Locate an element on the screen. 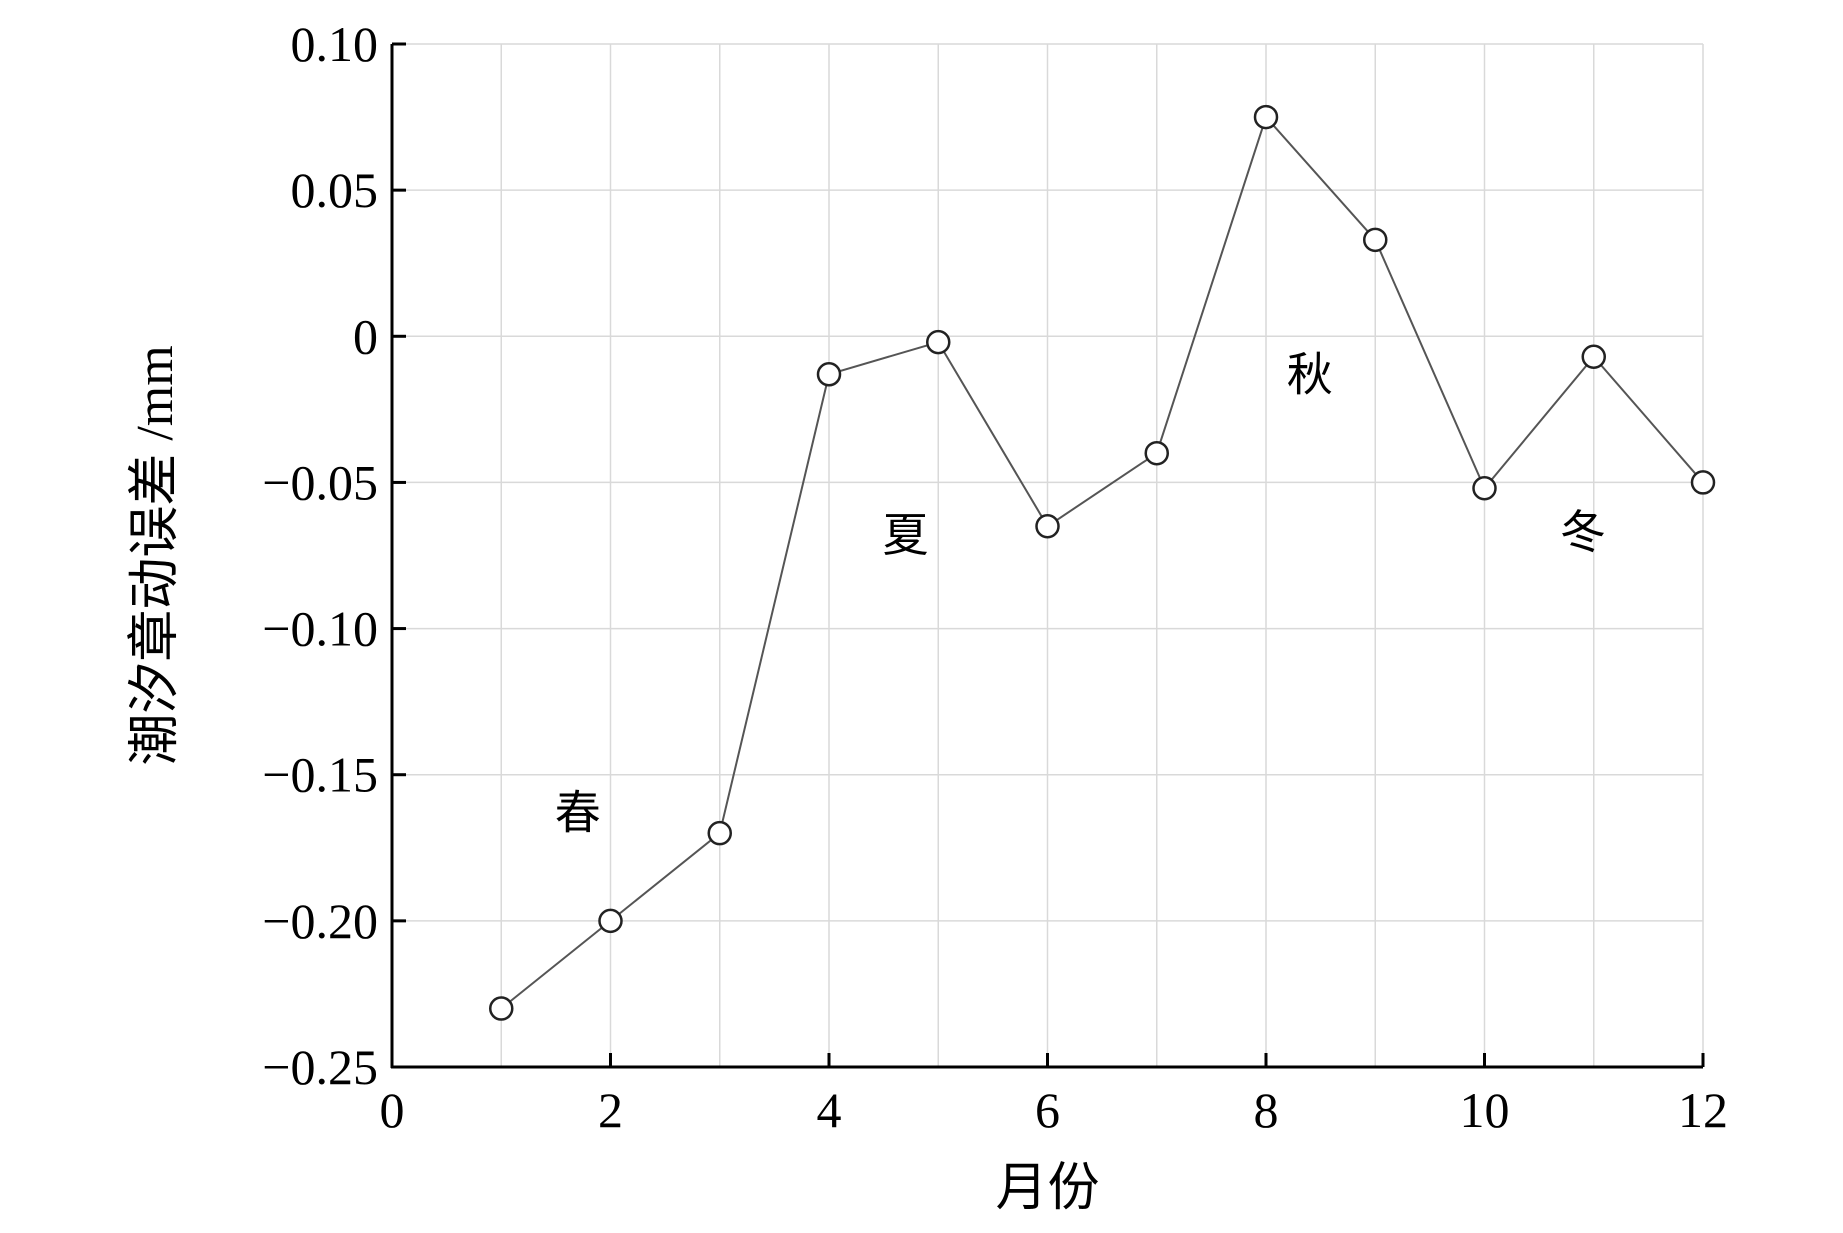  x-tick-label: 4 is located at coordinates (829, 1110).